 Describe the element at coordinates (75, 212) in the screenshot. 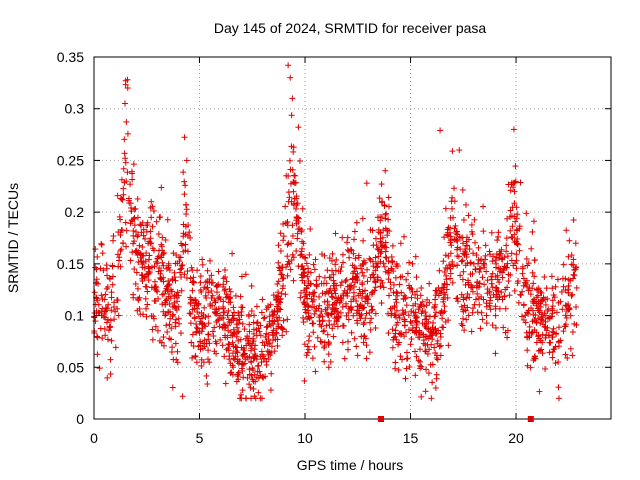

I see `y-tick-label: 0.2` at that location.